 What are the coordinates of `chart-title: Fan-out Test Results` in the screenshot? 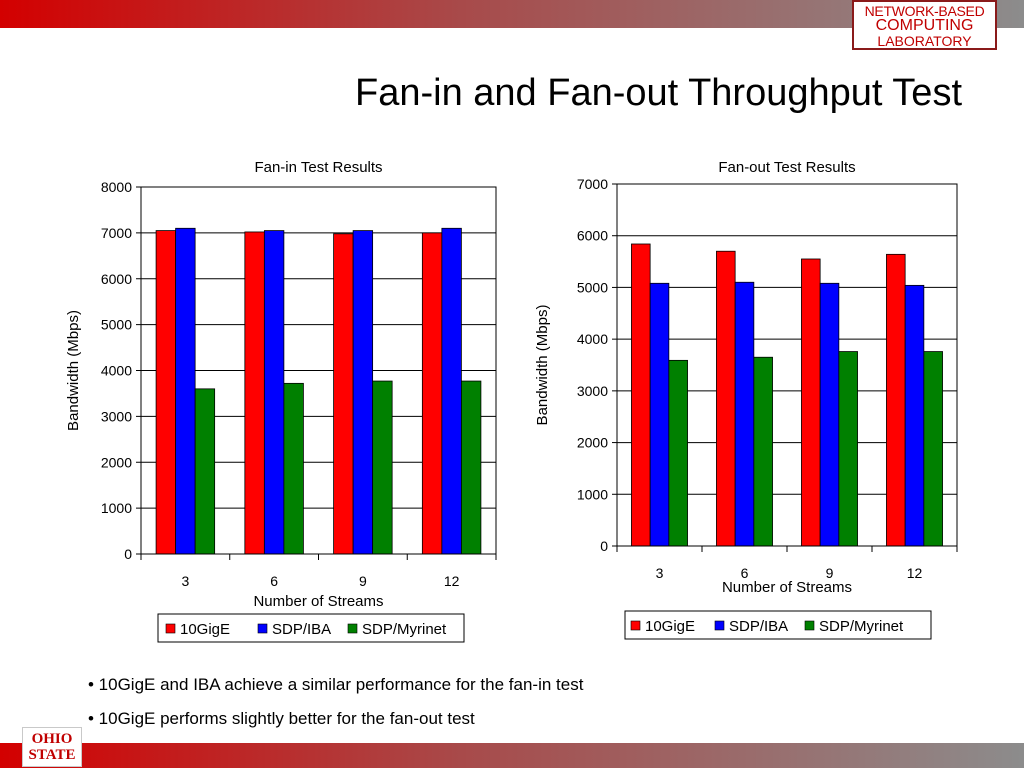 It's located at (786, 167).